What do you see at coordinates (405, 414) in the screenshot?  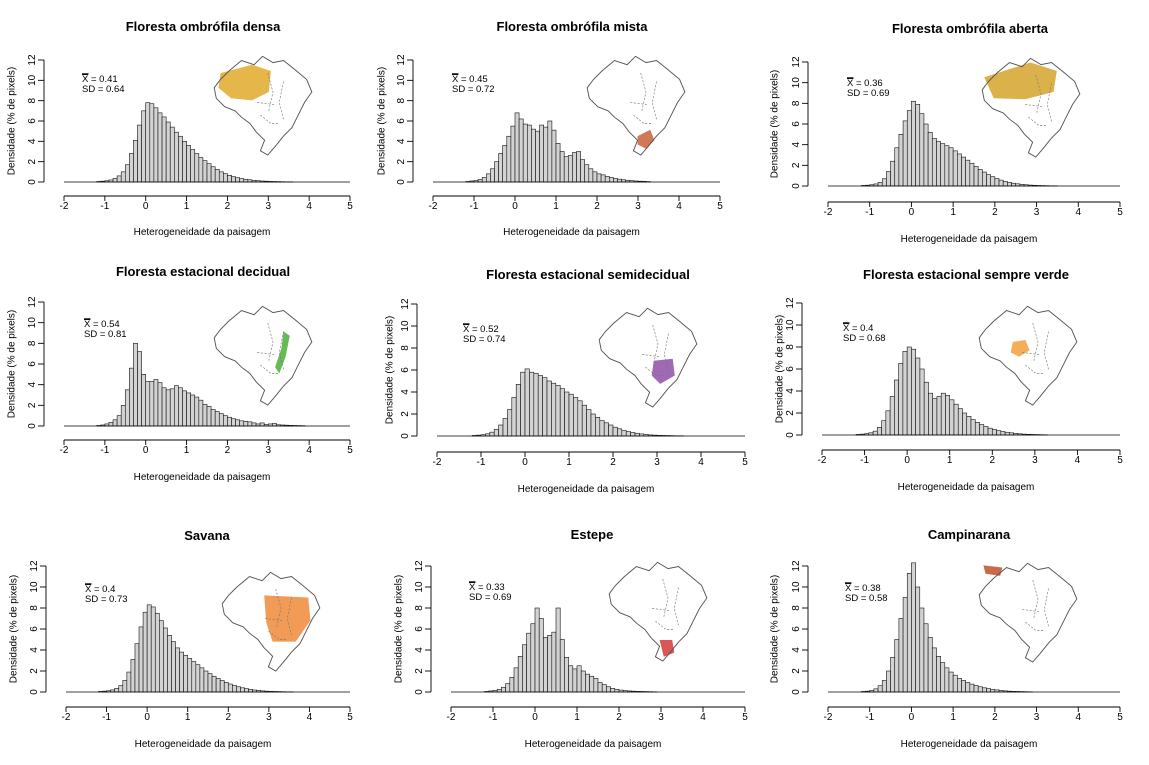 I see `y-tick-label: 2` at bounding box center [405, 414].